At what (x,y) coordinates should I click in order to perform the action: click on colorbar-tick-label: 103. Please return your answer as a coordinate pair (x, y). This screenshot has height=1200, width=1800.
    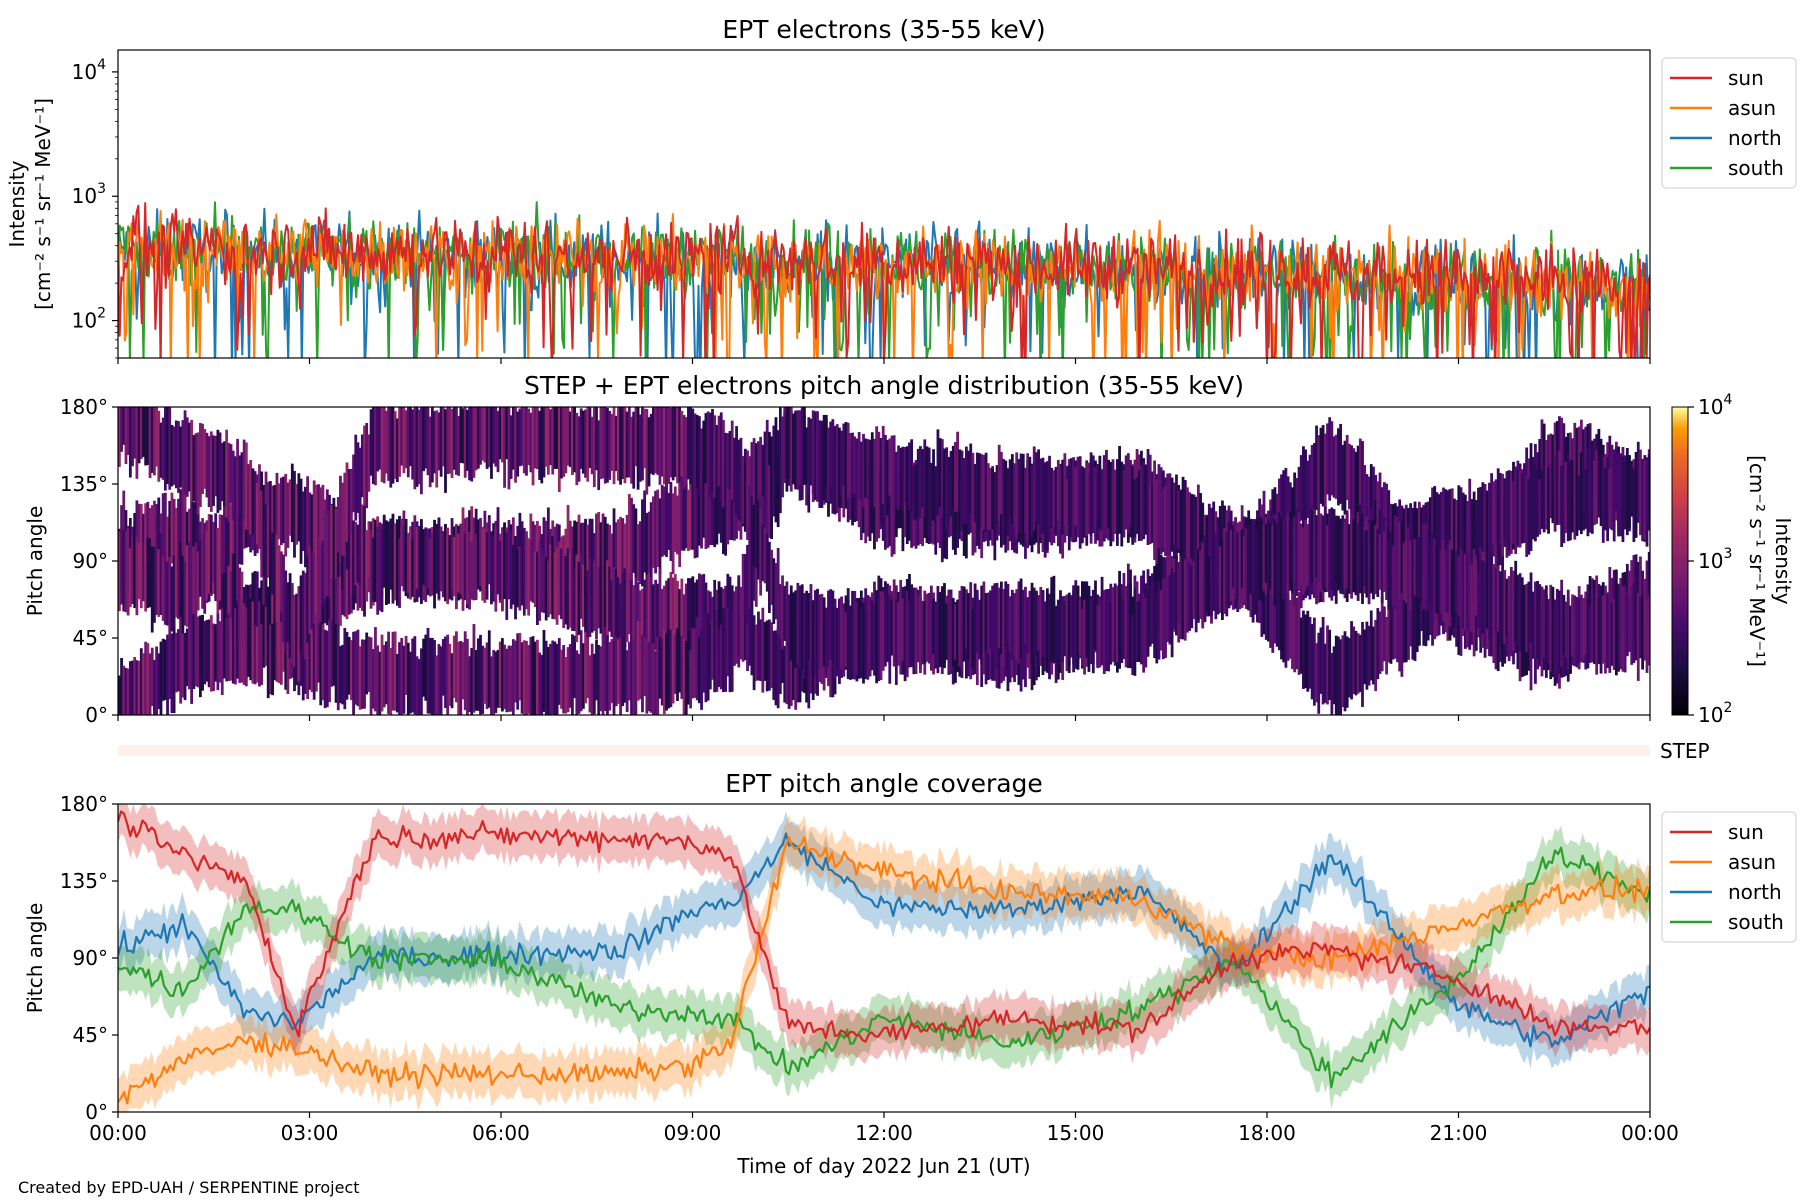
    Looking at the image, I should click on (1715, 559).